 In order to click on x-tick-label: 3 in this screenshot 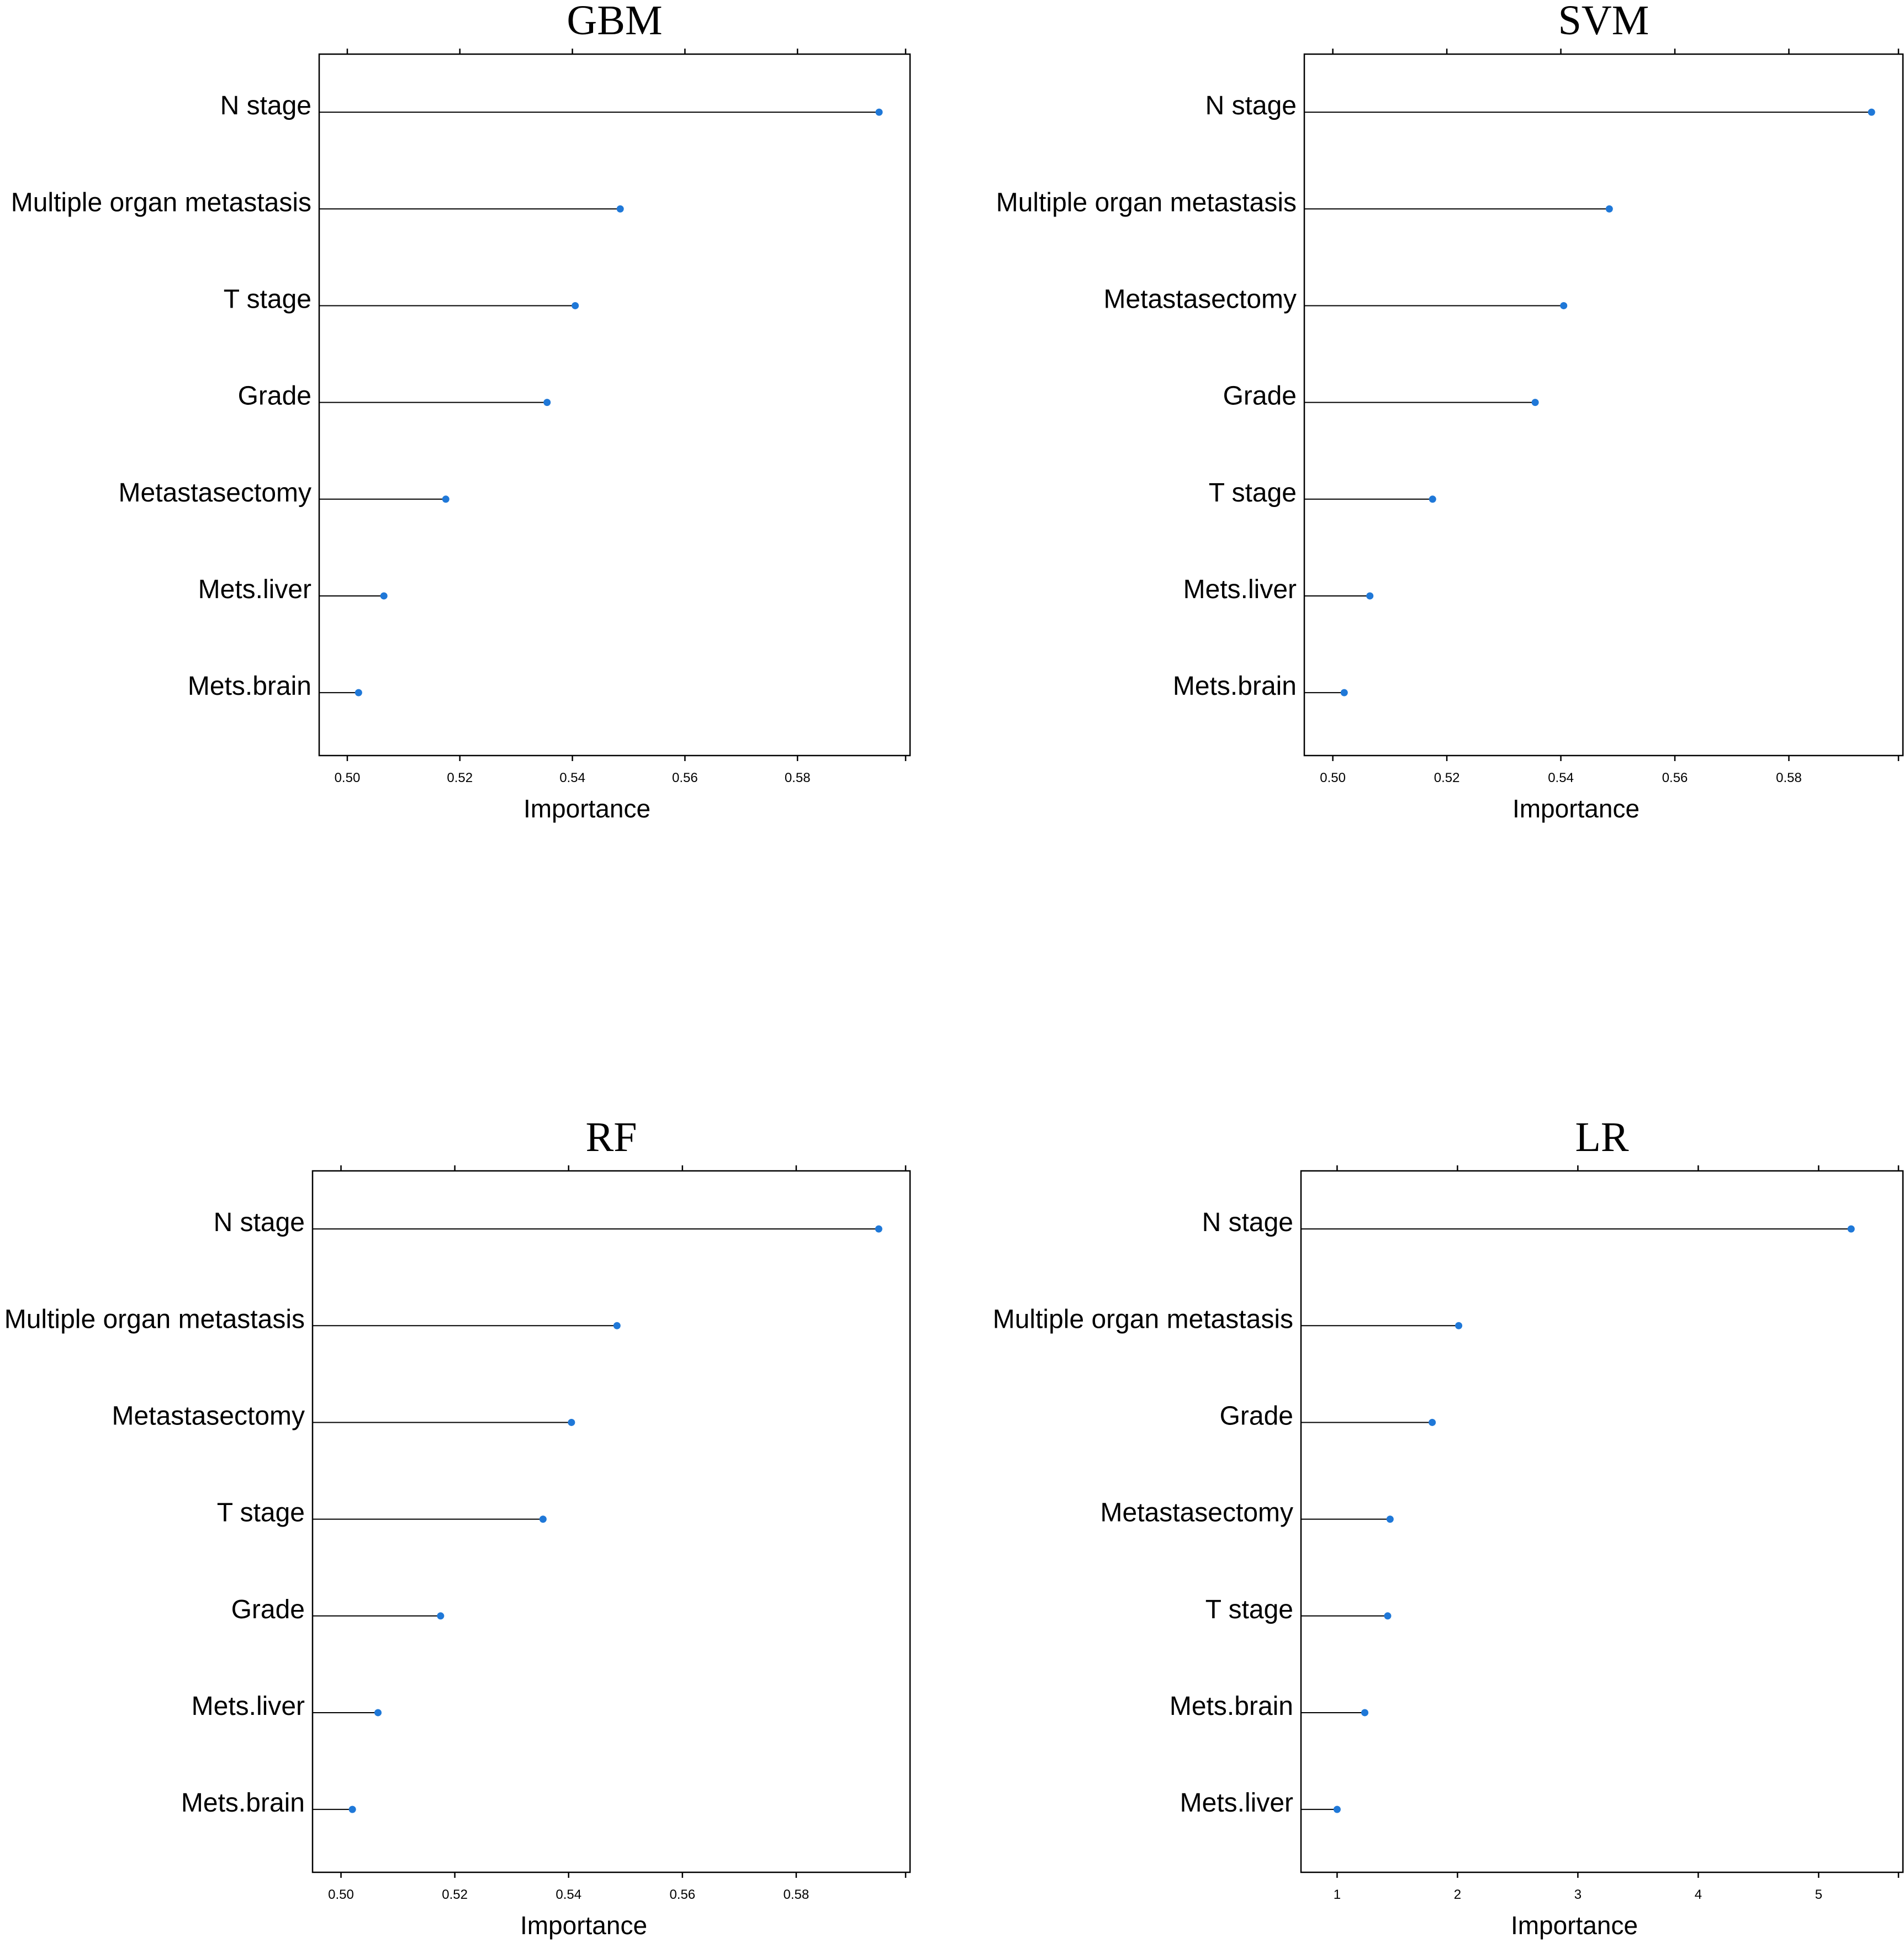, I will do `click(1578, 1894)`.